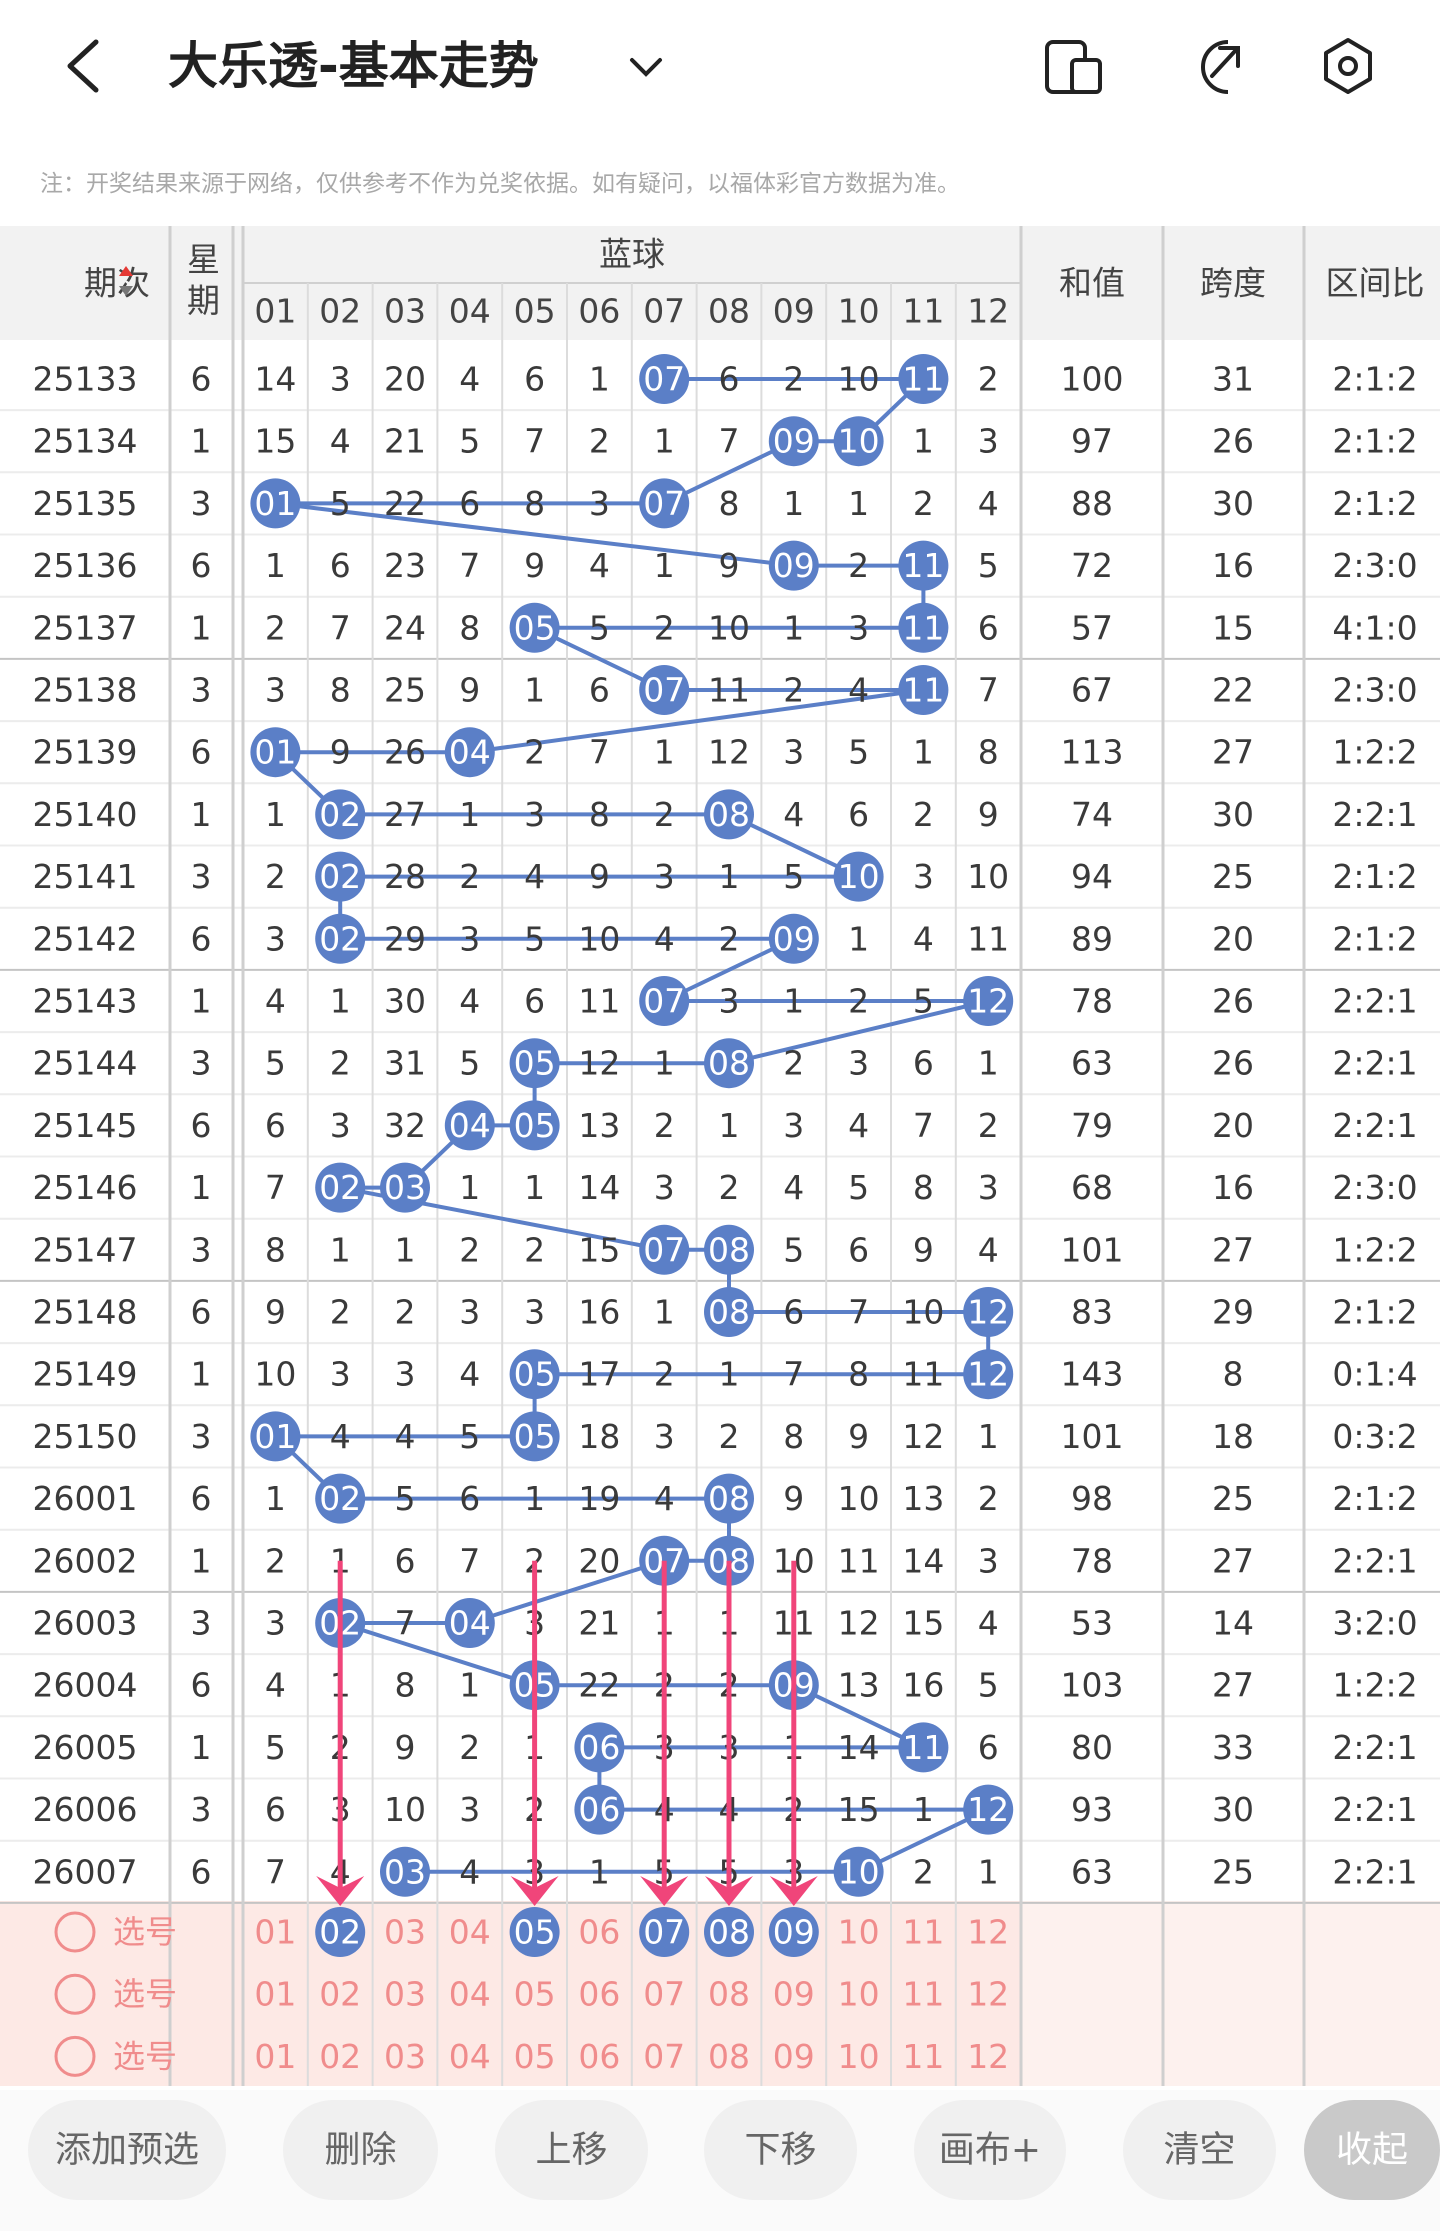 The height and width of the screenshot is (2231, 1440). I want to click on button-label: 画布+, so click(990, 2150).